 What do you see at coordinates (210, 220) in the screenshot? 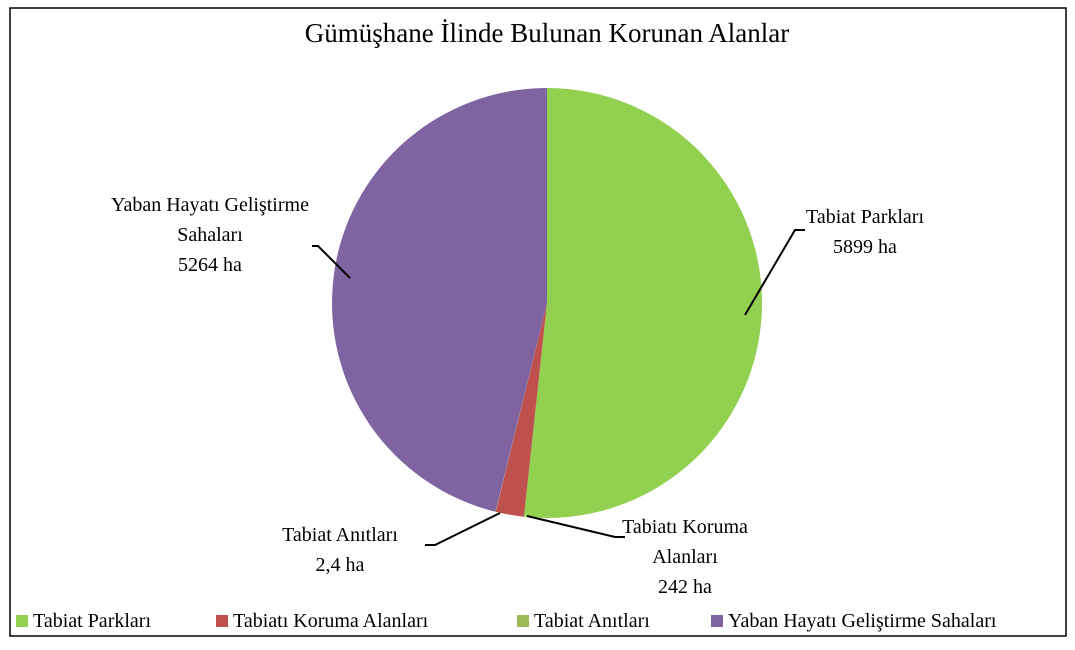
I see `label-category: Yaban Hayatı Geliştirme Sahaları` at bounding box center [210, 220].